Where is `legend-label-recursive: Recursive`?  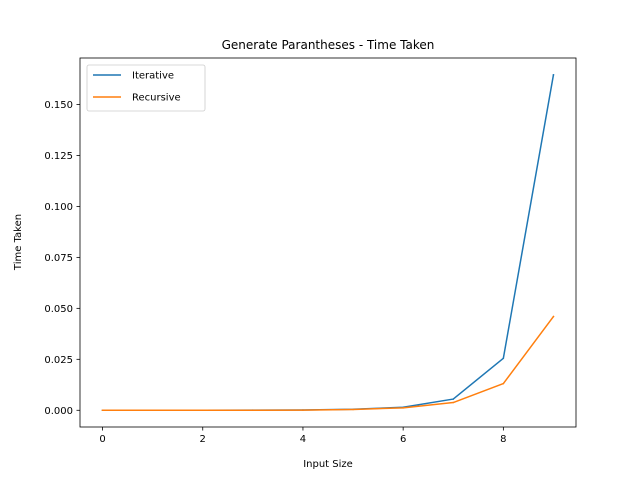 legend-label-recursive: Recursive is located at coordinates (156, 98).